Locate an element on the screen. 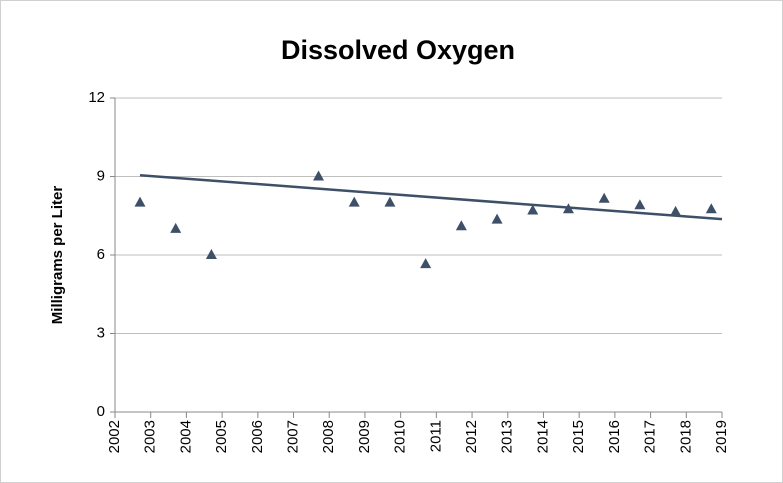  y-axis-label: Milligrams per Liter is located at coordinates (57, 255).